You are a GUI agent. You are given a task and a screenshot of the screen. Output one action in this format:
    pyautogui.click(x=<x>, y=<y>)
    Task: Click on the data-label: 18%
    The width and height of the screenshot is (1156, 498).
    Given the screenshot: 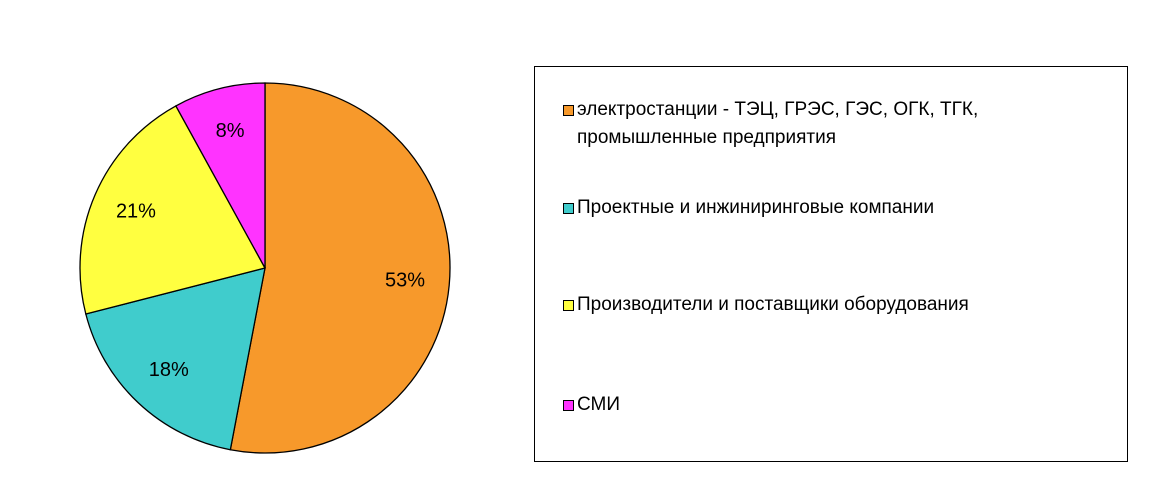 What is the action you would take?
    pyautogui.click(x=169, y=370)
    